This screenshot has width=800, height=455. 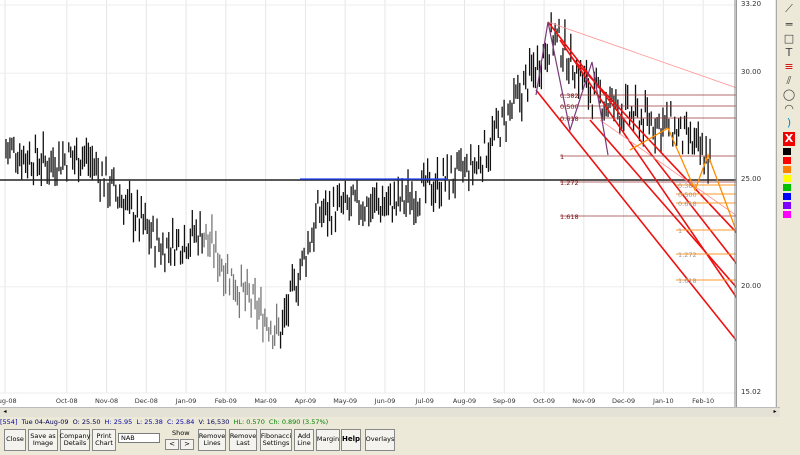 I want to click on fib-retracement-label: 0.382, so click(x=569, y=96).